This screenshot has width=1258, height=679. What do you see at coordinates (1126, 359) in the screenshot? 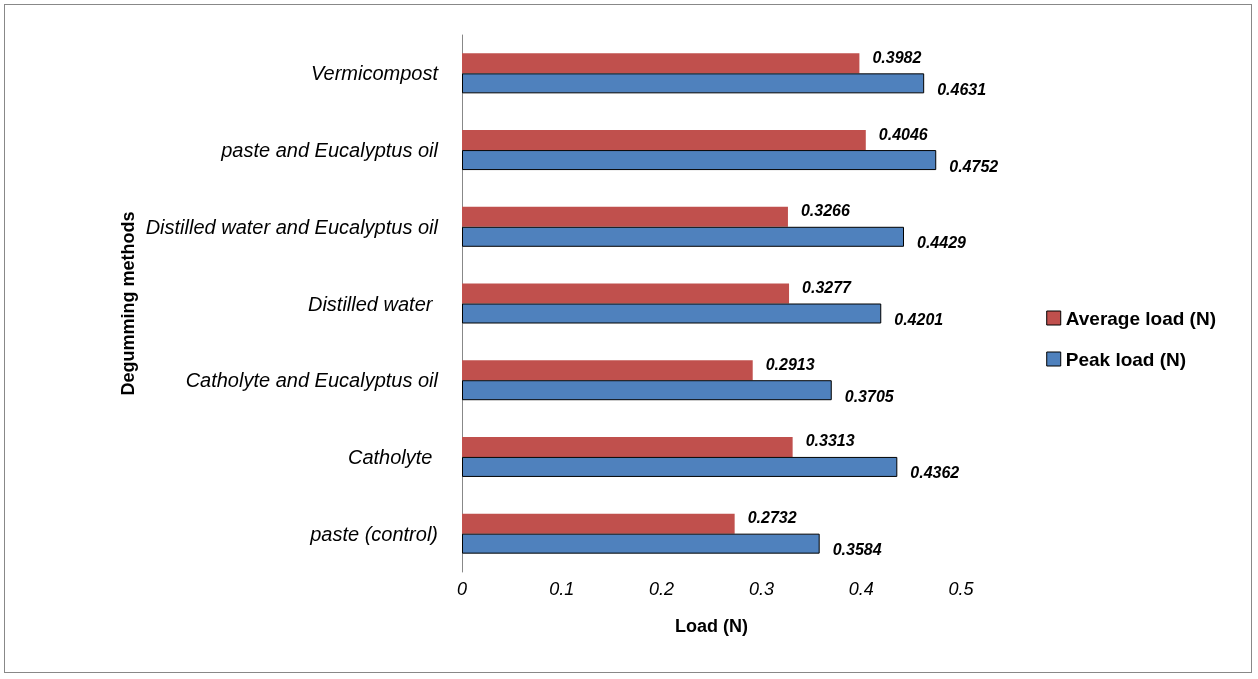
I see `legend-label: Peak load (N)` at bounding box center [1126, 359].